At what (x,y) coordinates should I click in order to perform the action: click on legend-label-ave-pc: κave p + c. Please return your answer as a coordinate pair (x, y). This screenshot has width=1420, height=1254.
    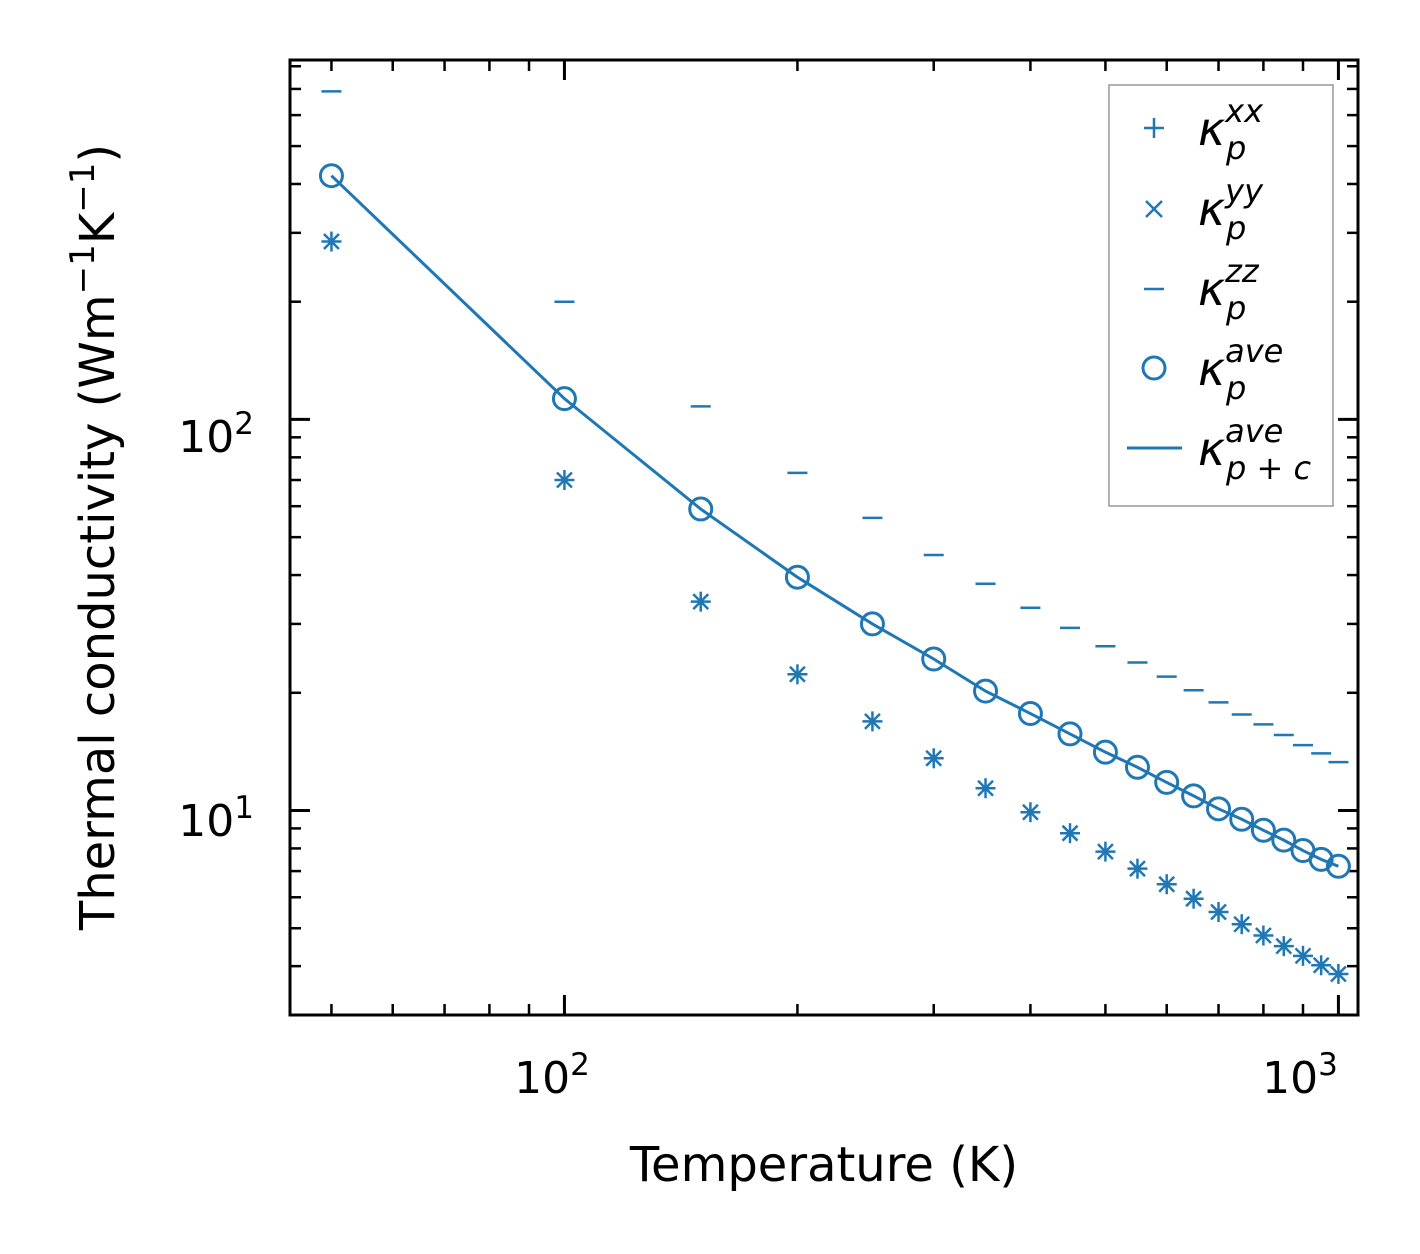
    Looking at the image, I should click on (1254, 449).